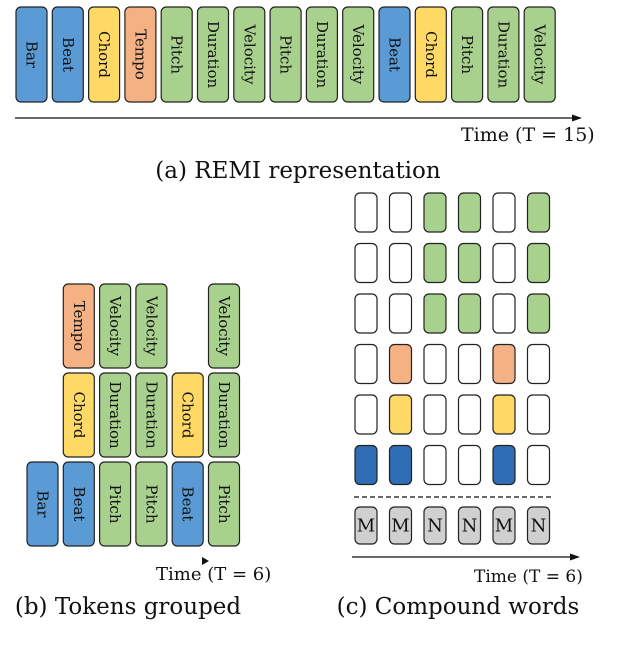  Describe the element at coordinates (504, 414) in the screenshot. I see `compound-cell-r5-c5` at that location.